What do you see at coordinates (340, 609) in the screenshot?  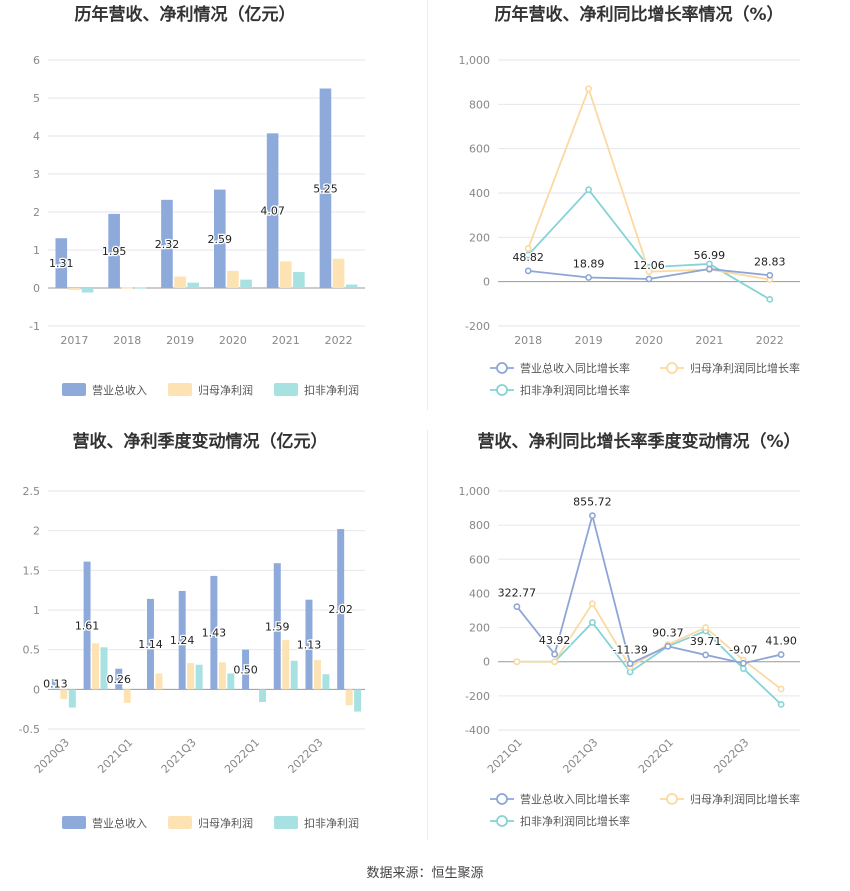 I see `data-label: 2.02` at bounding box center [340, 609].